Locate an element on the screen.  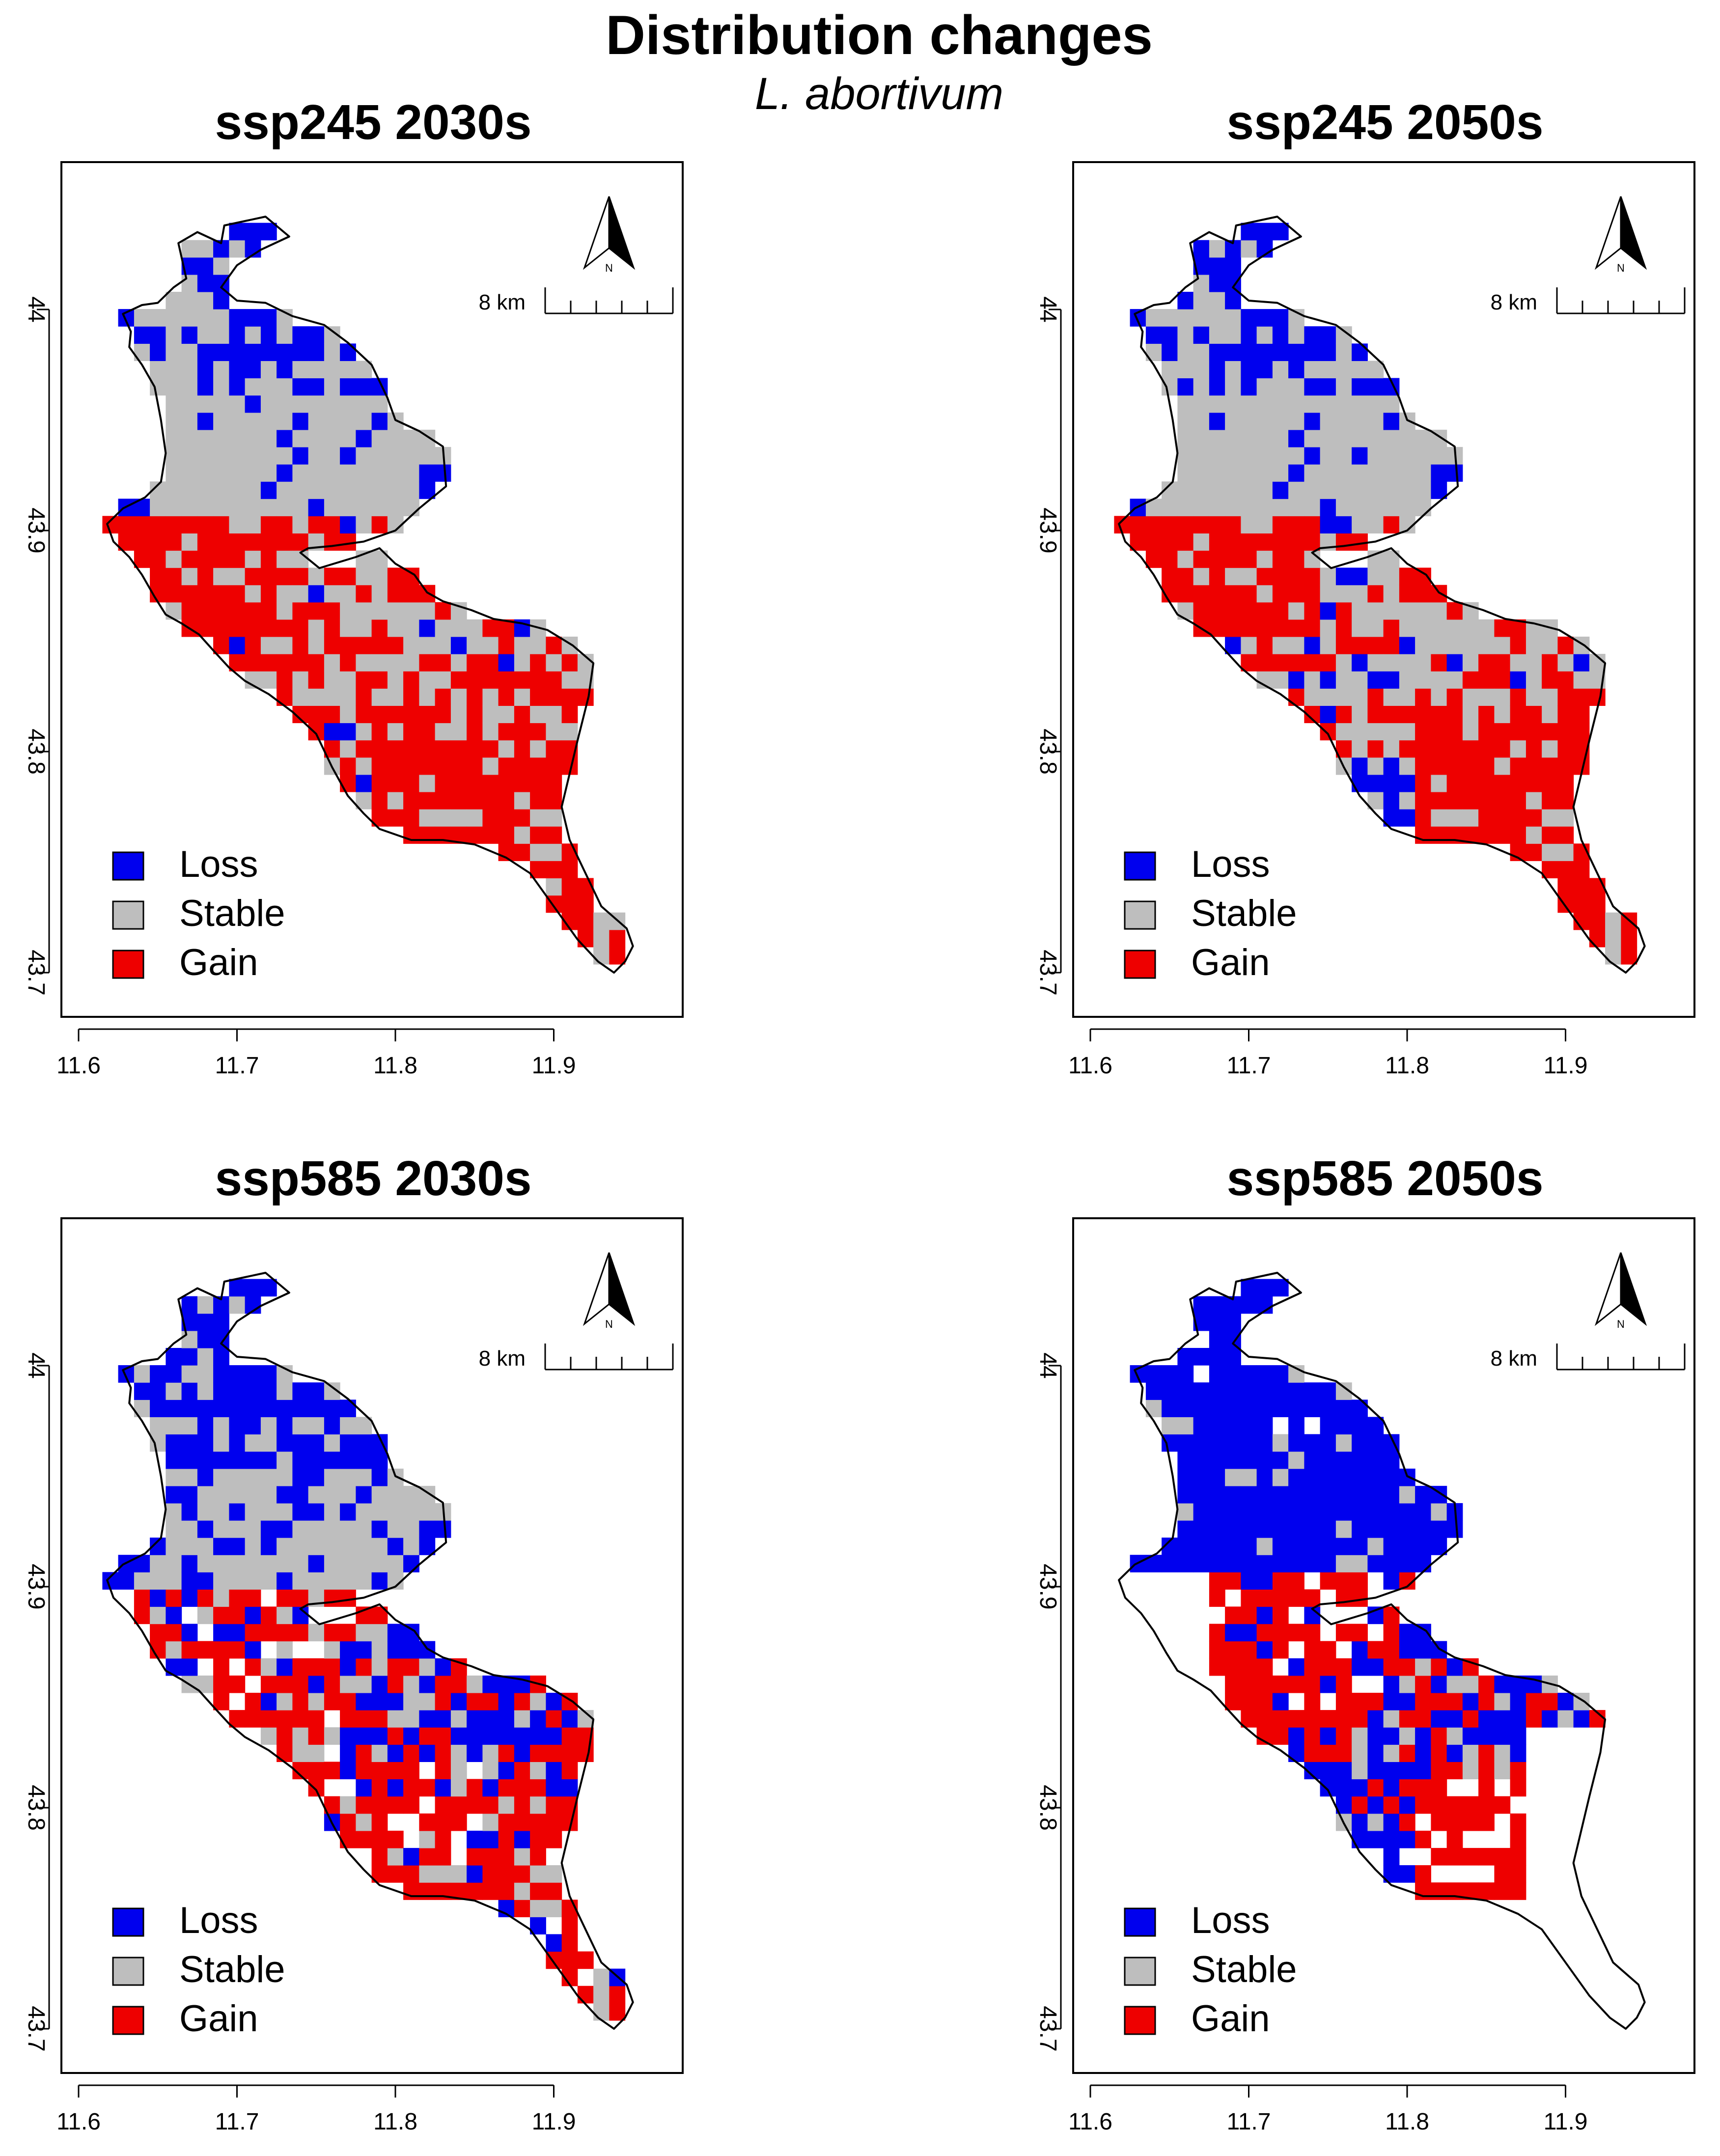
north-arrow-label: N is located at coordinates (1621, 268).